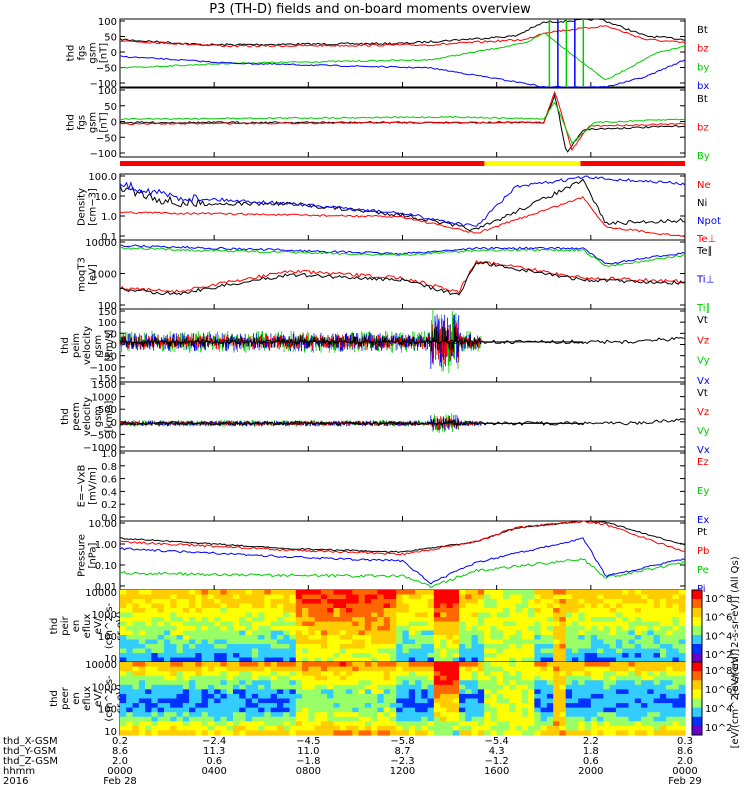  Describe the element at coordinates (114, 423) in the screenshot. I see `y-tick-label: 0` at that location.